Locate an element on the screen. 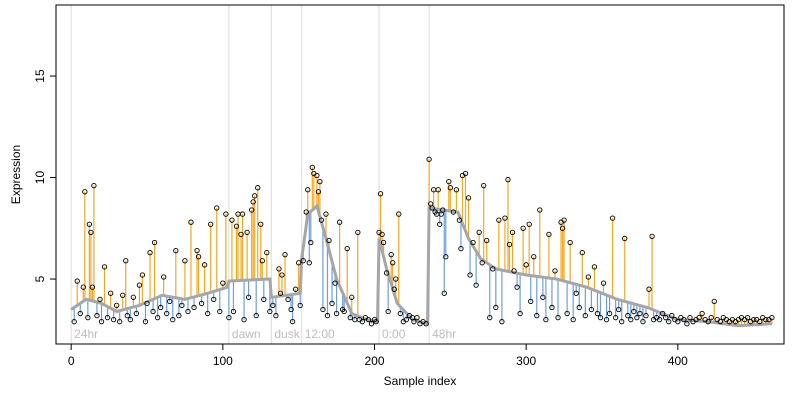 The image size is (800, 400). segment-label: dawn is located at coordinates (246, 334).